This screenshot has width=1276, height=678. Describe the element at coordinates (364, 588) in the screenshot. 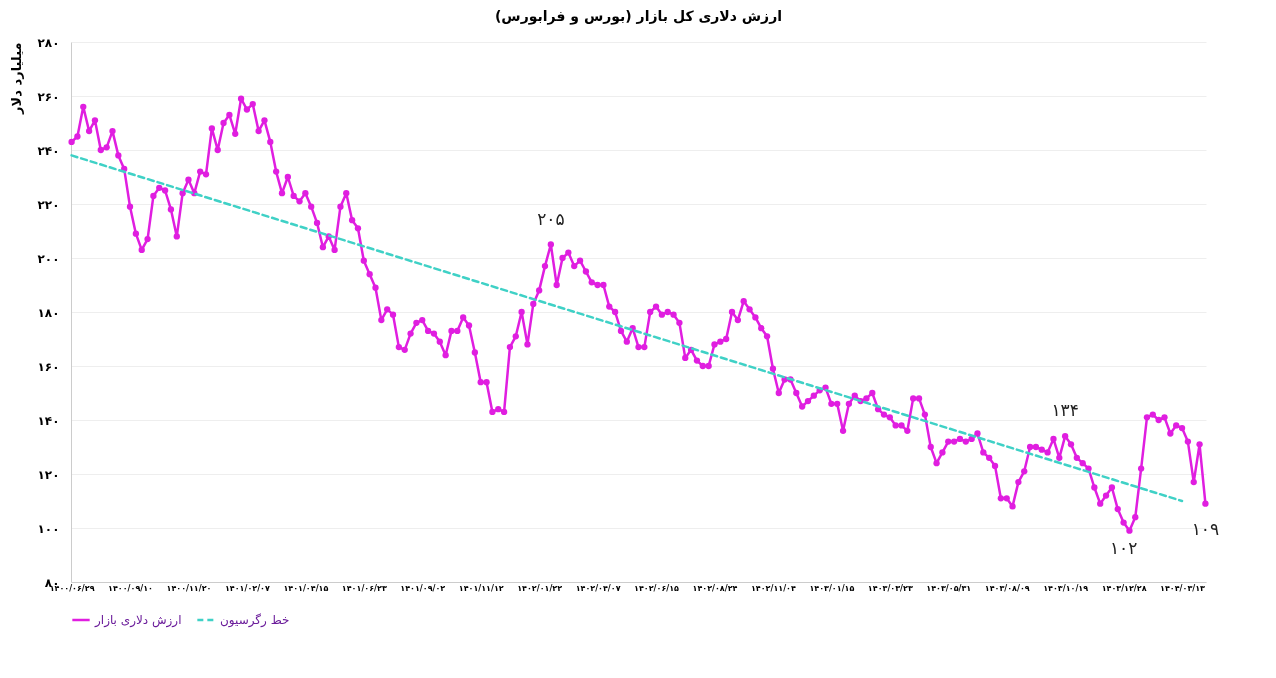

I see `x-tick-label: ۱۴۰۱/۰۶/۲۳` at that location.